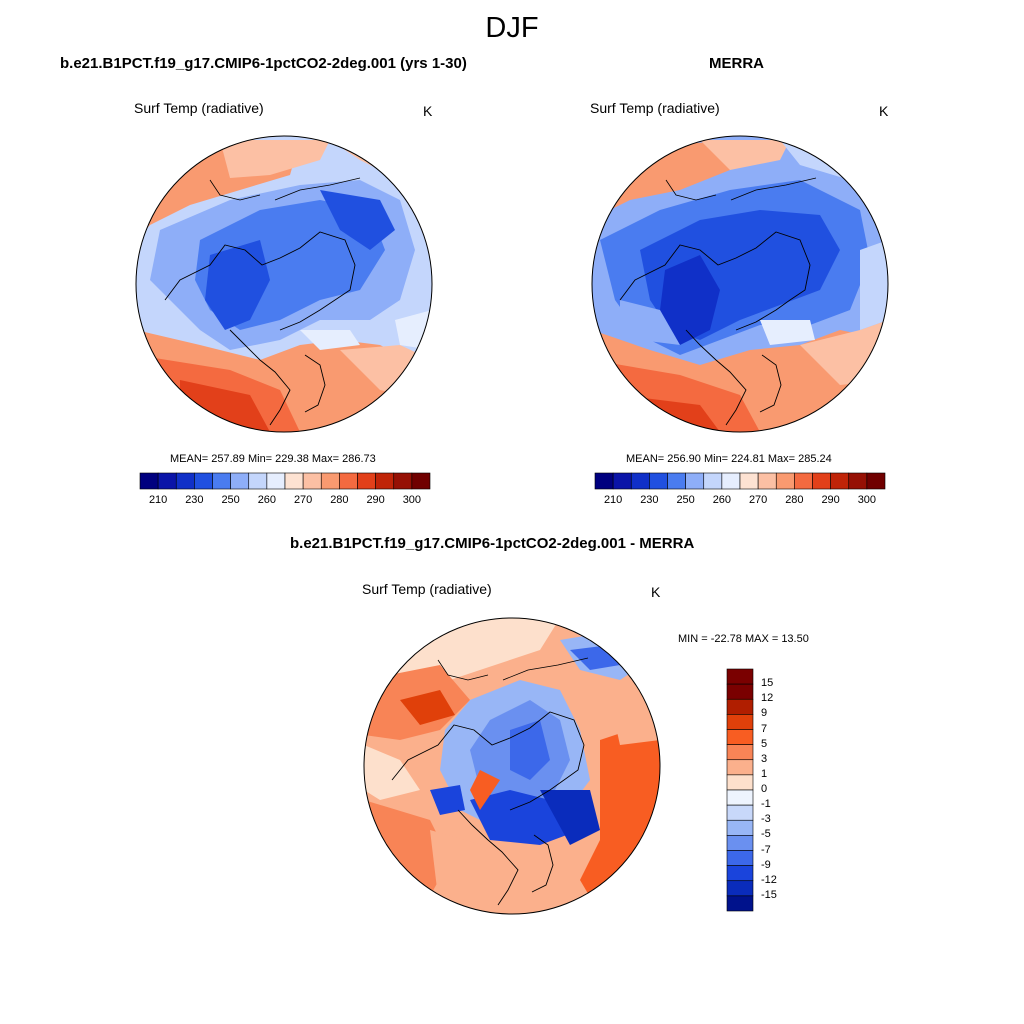 This screenshot has width=1024, height=1024. Describe the element at coordinates (767, 698) in the screenshot. I see `colorbar-tick-label: 12` at that location.